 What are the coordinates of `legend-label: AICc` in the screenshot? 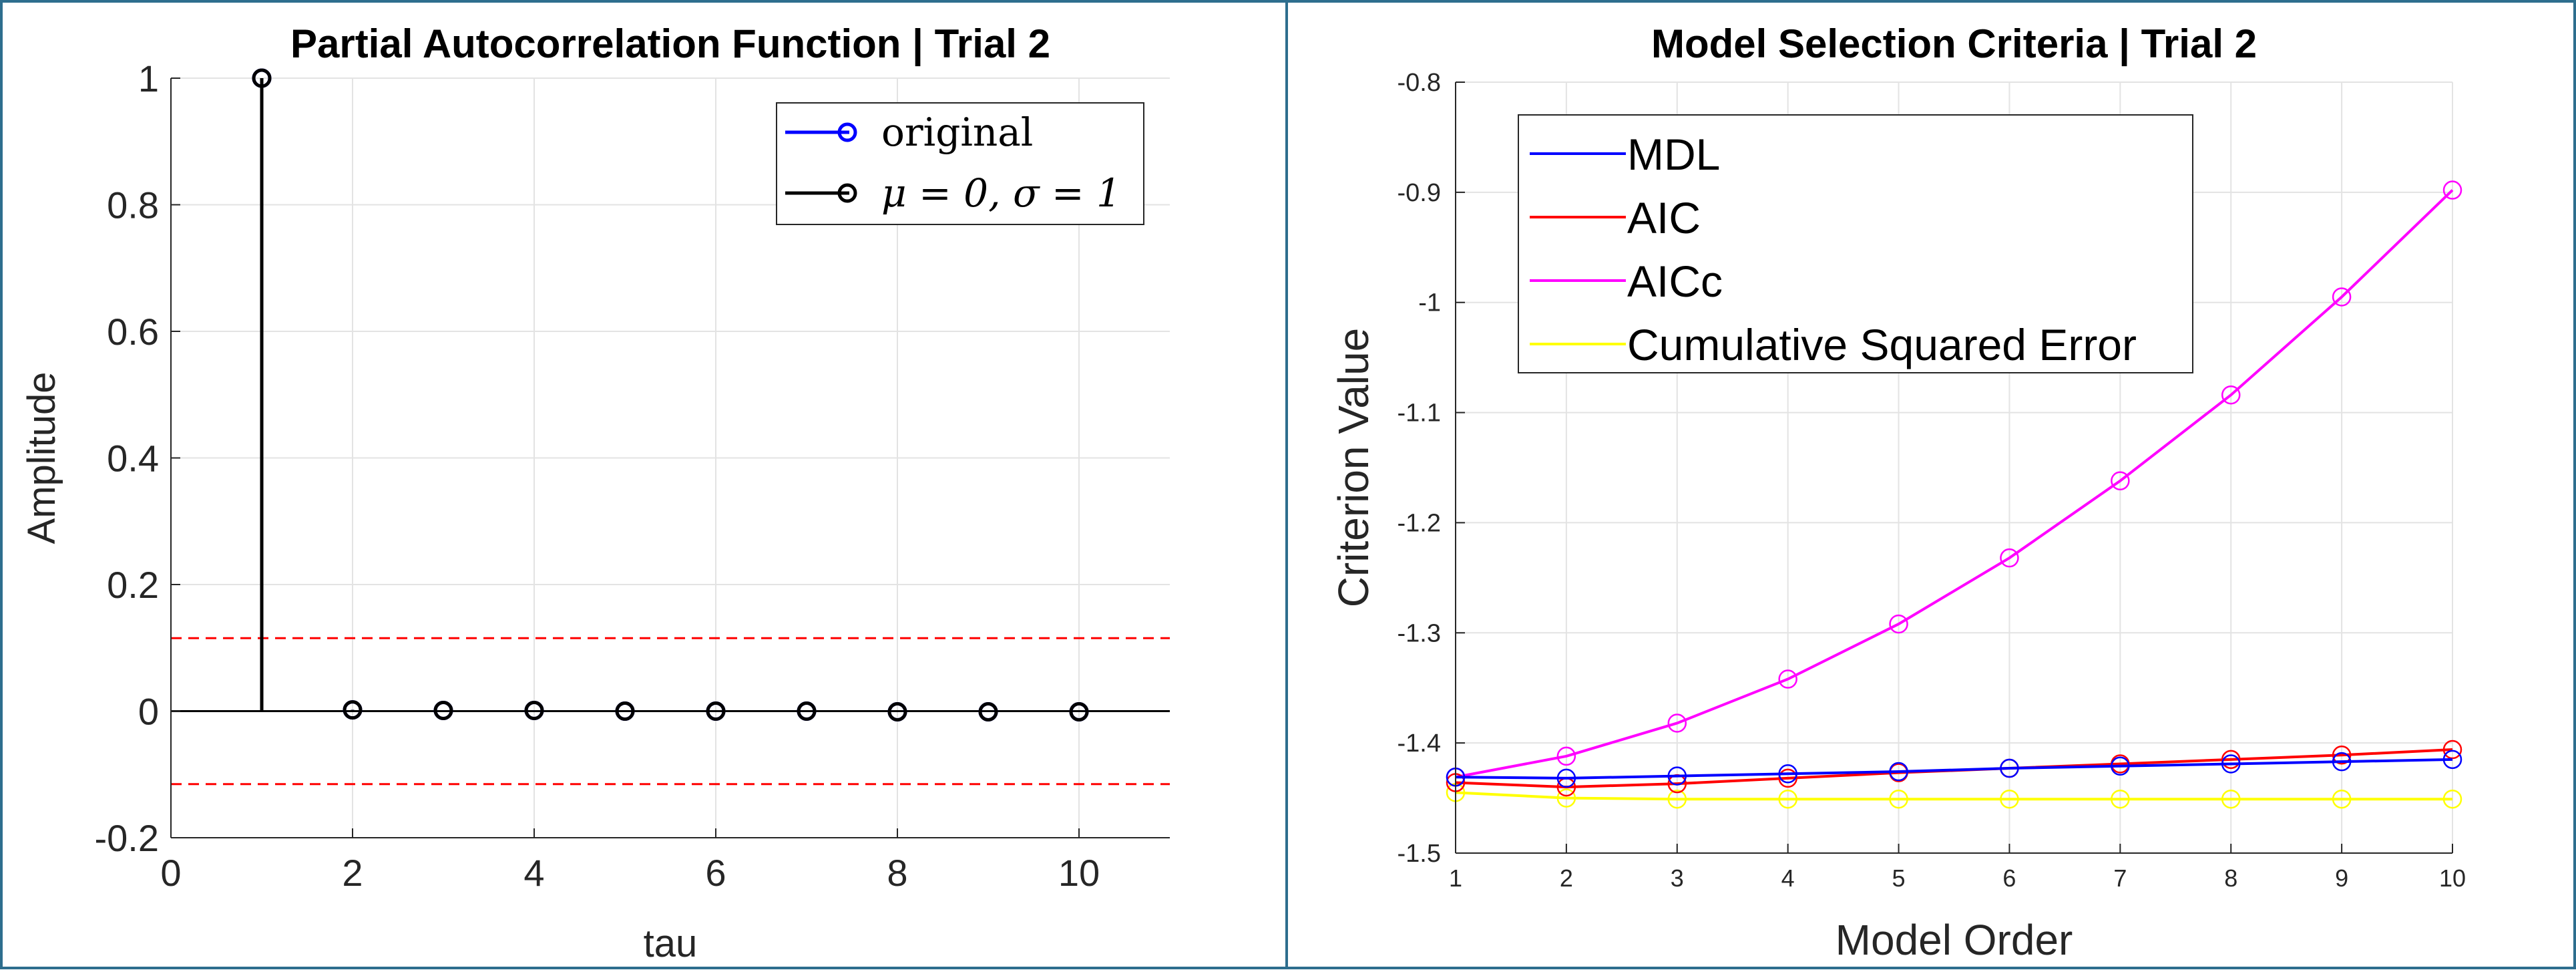 It's located at (1675, 281).